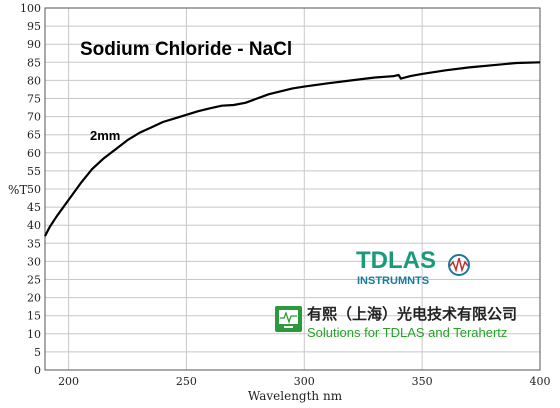 The width and height of the screenshot is (560, 408). What do you see at coordinates (393, 281) in the screenshot?
I see `brand-subtitle: INSTRUMNTS` at bounding box center [393, 281].